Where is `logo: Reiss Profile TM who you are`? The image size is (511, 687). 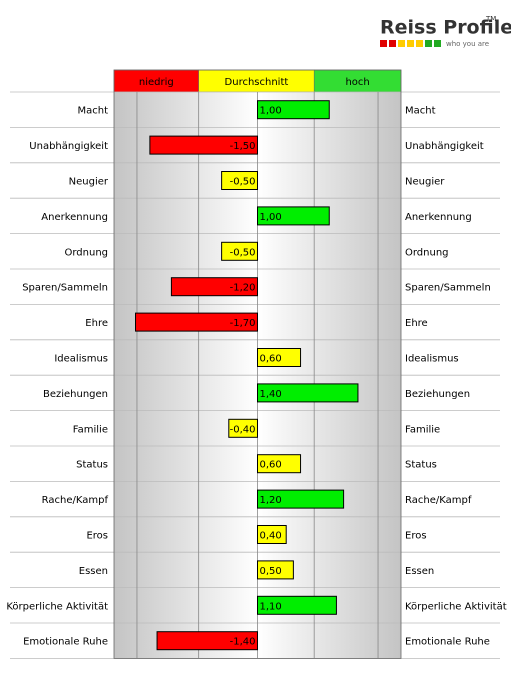 logo: Reiss Profile TM who you are is located at coordinates (445, 31).